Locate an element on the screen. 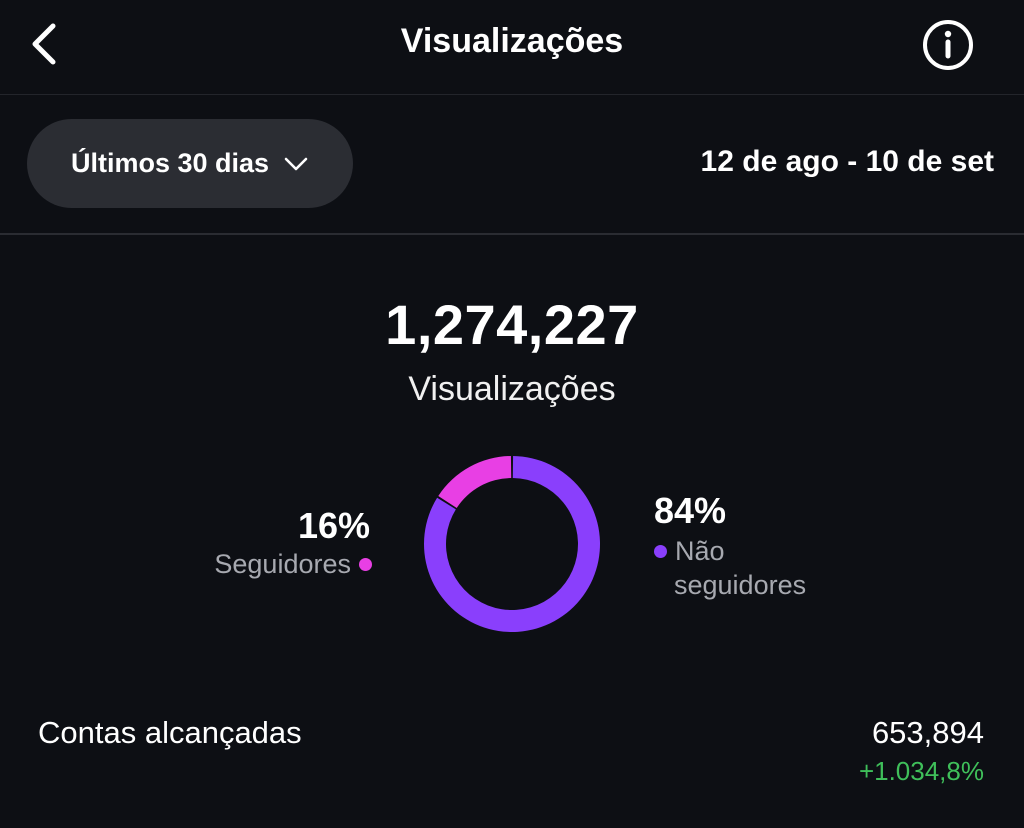  info-circle-icon is located at coordinates (948, 45).